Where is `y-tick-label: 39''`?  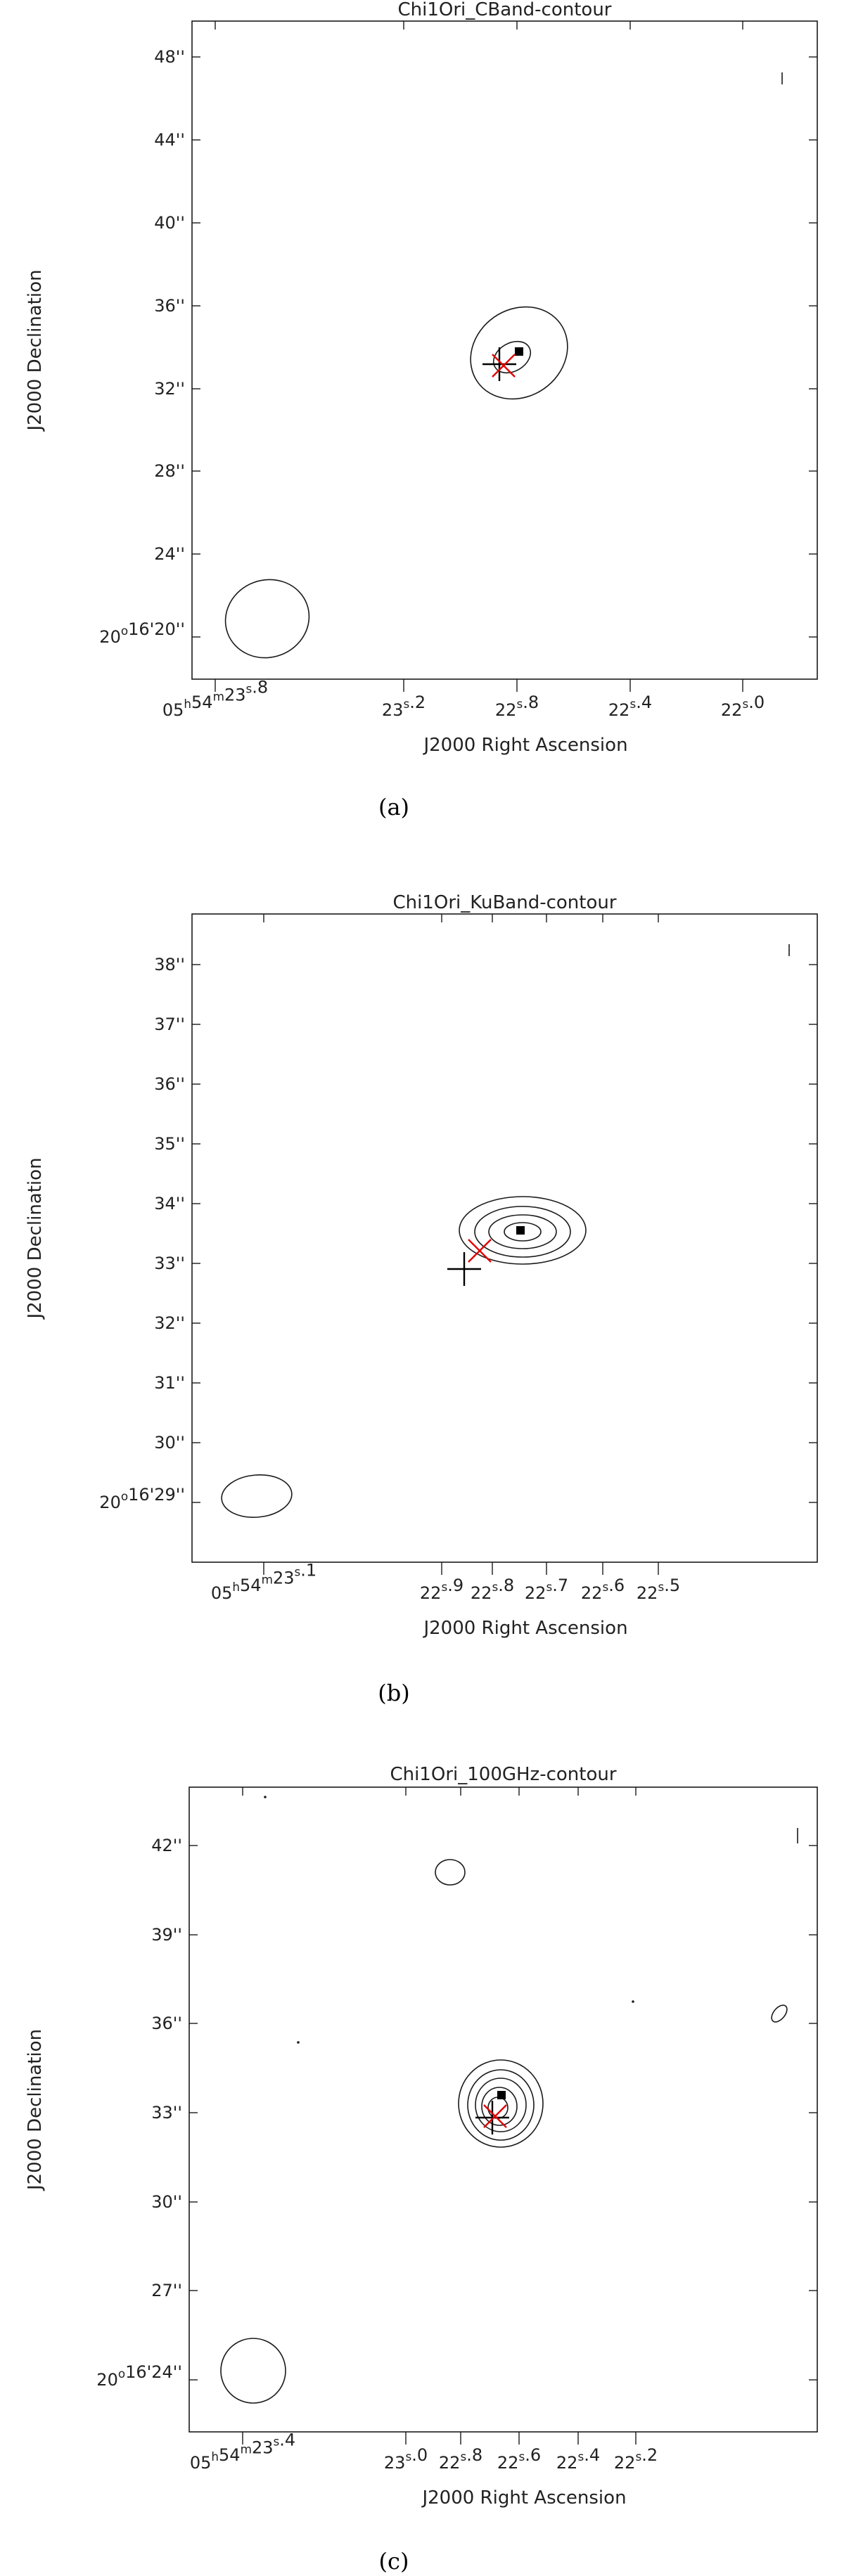
y-tick-label: 39'' is located at coordinates (166, 1935).